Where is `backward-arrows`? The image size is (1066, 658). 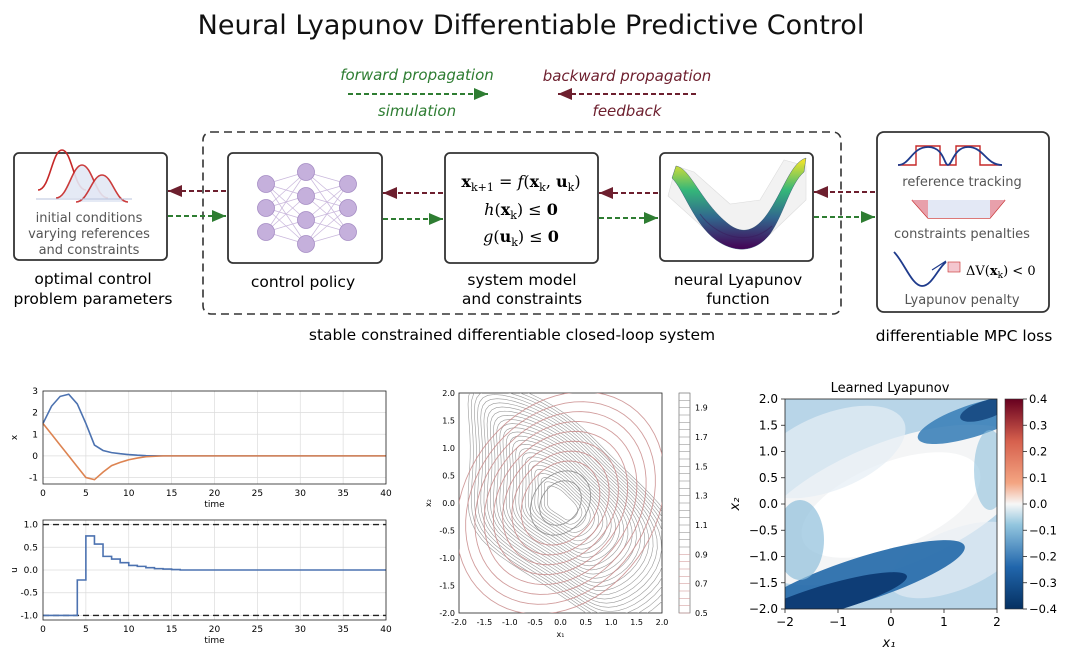
backward-arrows is located at coordinates (521, 192).